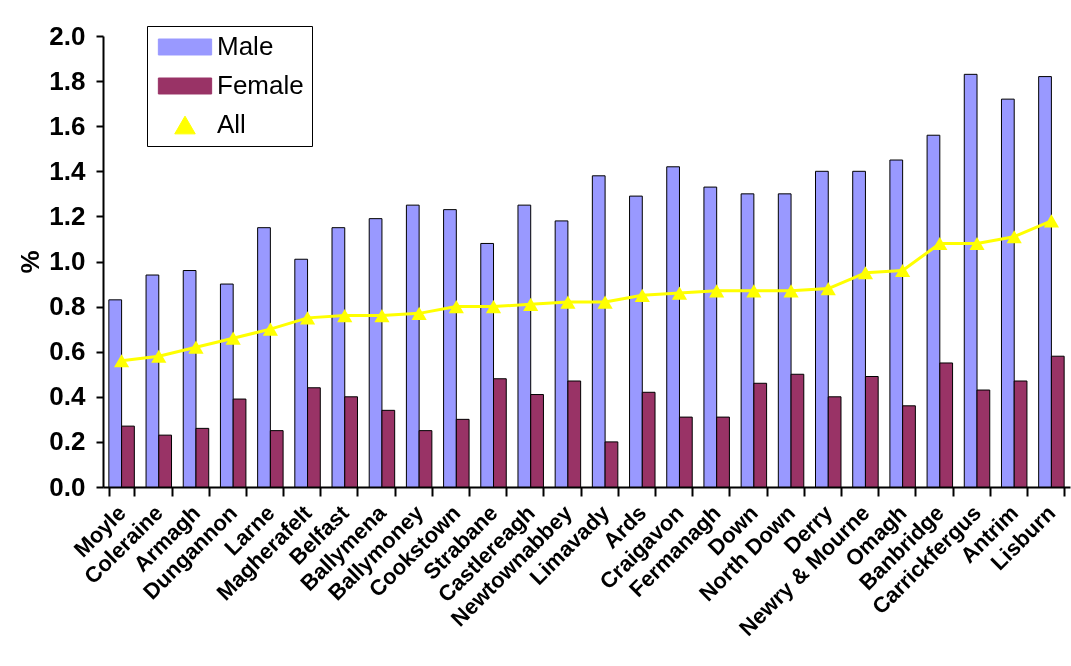 The image size is (1071, 666). I want to click on y-tick-label: 1.4, so click(68, 170).